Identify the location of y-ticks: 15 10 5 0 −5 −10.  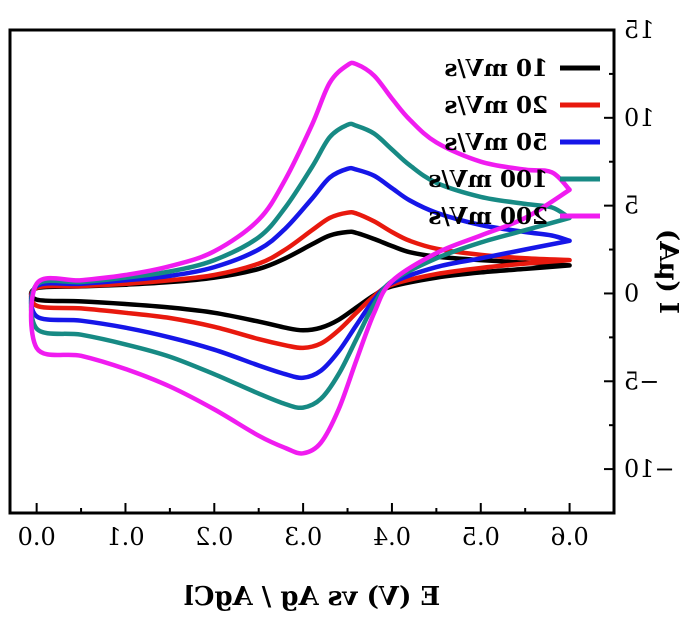
(639, 265).